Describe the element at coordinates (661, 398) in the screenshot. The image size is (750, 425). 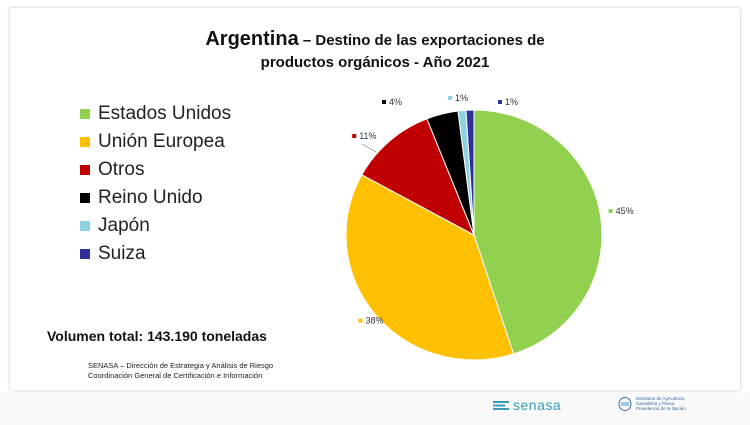
I see `ministry-line-1: Ministerio de Agricultura,` at that location.